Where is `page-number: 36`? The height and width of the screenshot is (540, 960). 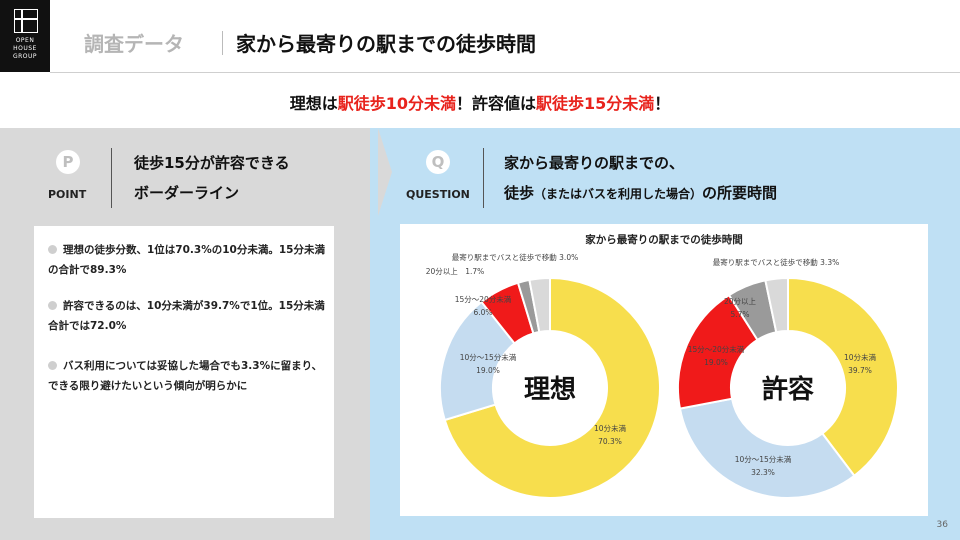 page-number: 36 is located at coordinates (942, 525).